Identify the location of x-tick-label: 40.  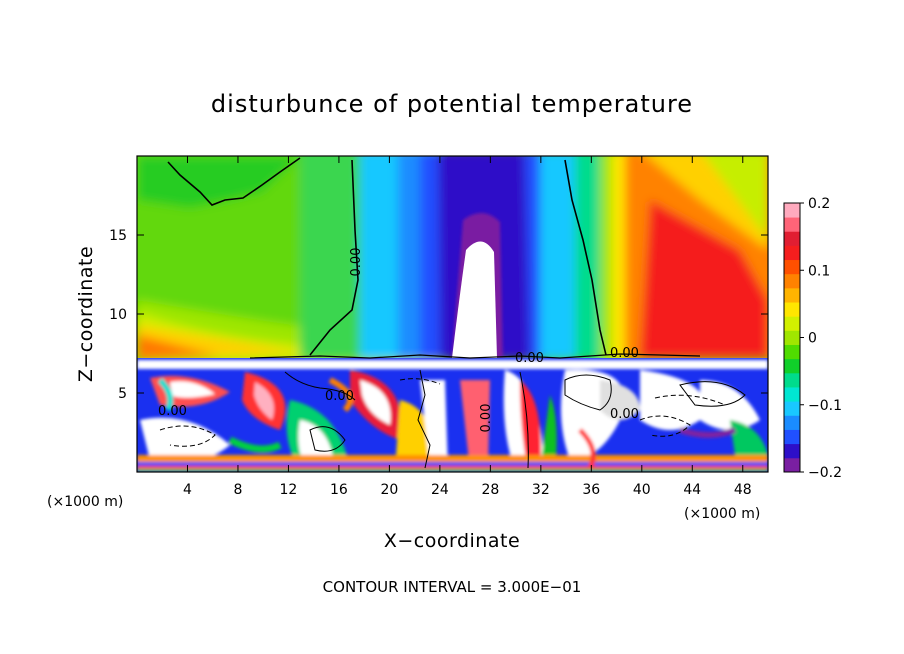
(642, 490).